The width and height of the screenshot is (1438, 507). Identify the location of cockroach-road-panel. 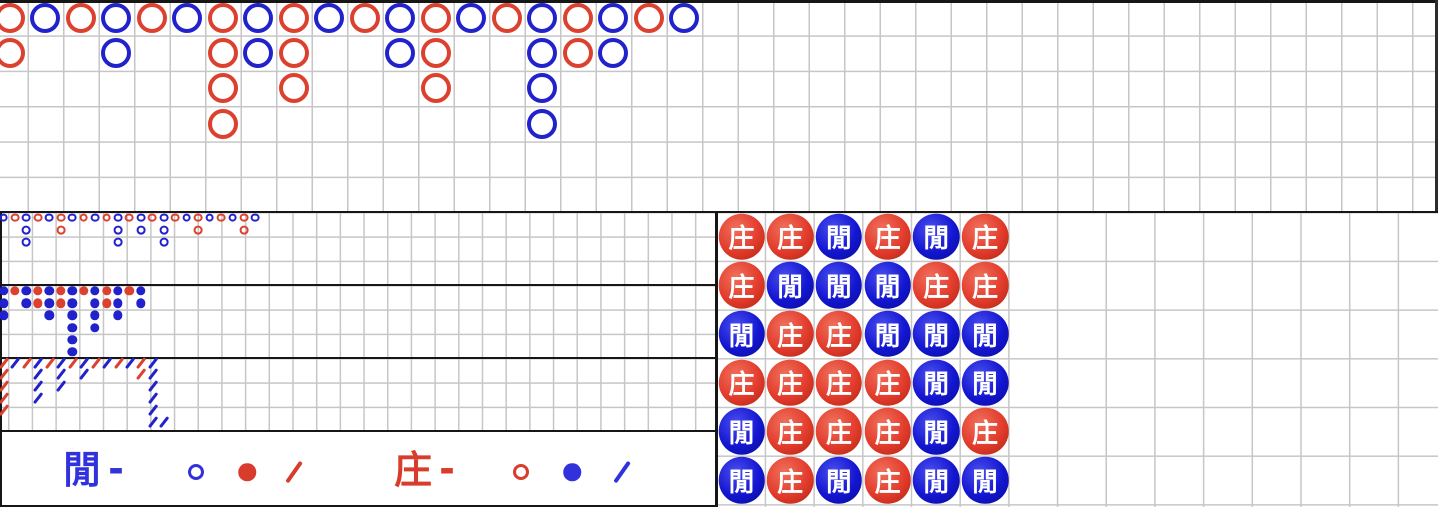
(358, 394).